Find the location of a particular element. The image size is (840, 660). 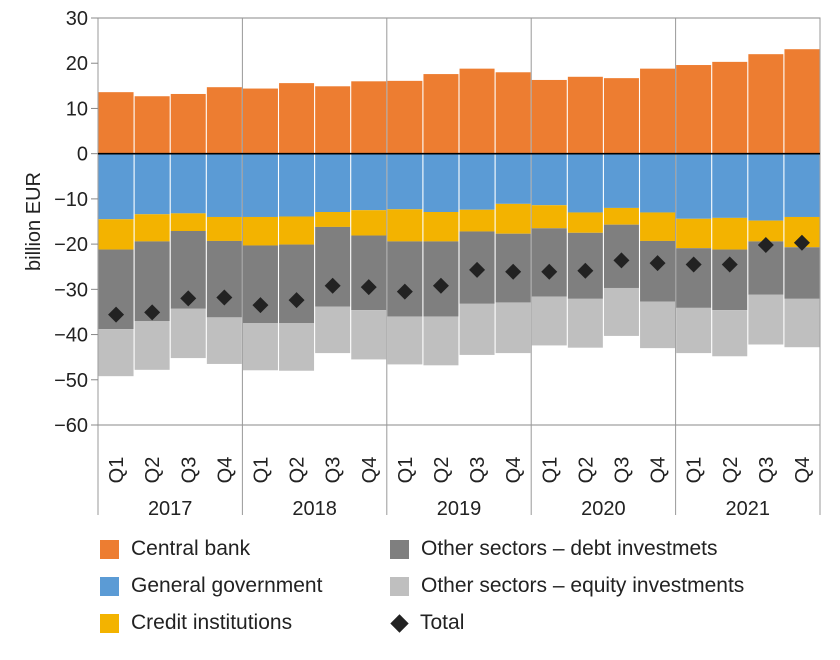

year-label: 2021 is located at coordinates (748, 509).